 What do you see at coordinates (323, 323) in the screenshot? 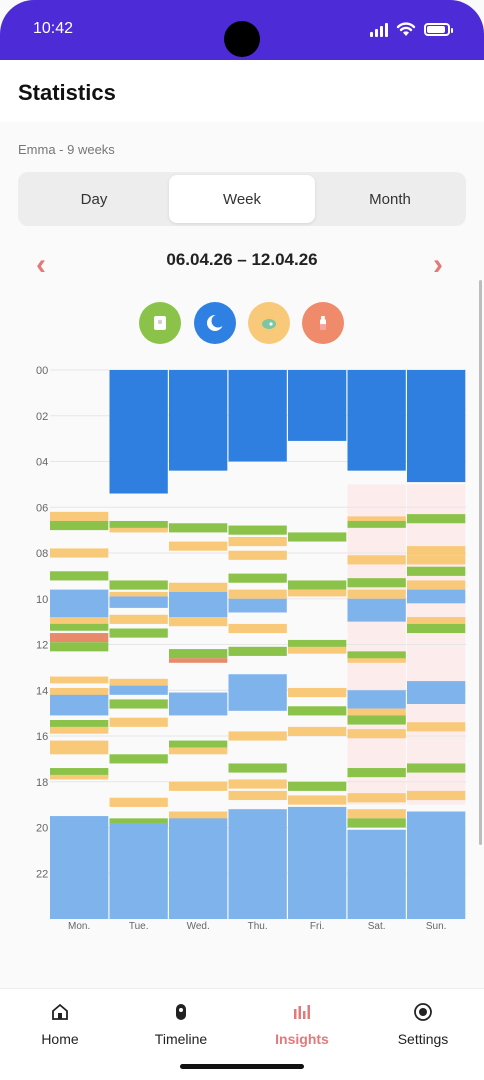
I see `filter-bottle` at bounding box center [323, 323].